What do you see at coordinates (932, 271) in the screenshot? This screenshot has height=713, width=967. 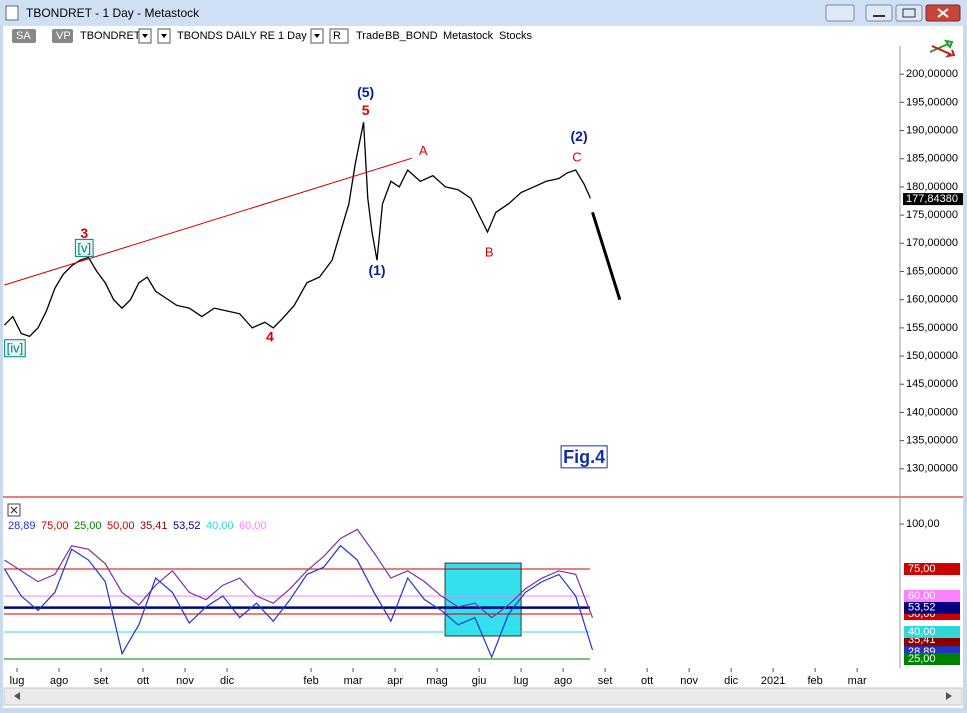 I see `y-tick-label: 165,00000` at bounding box center [932, 271].